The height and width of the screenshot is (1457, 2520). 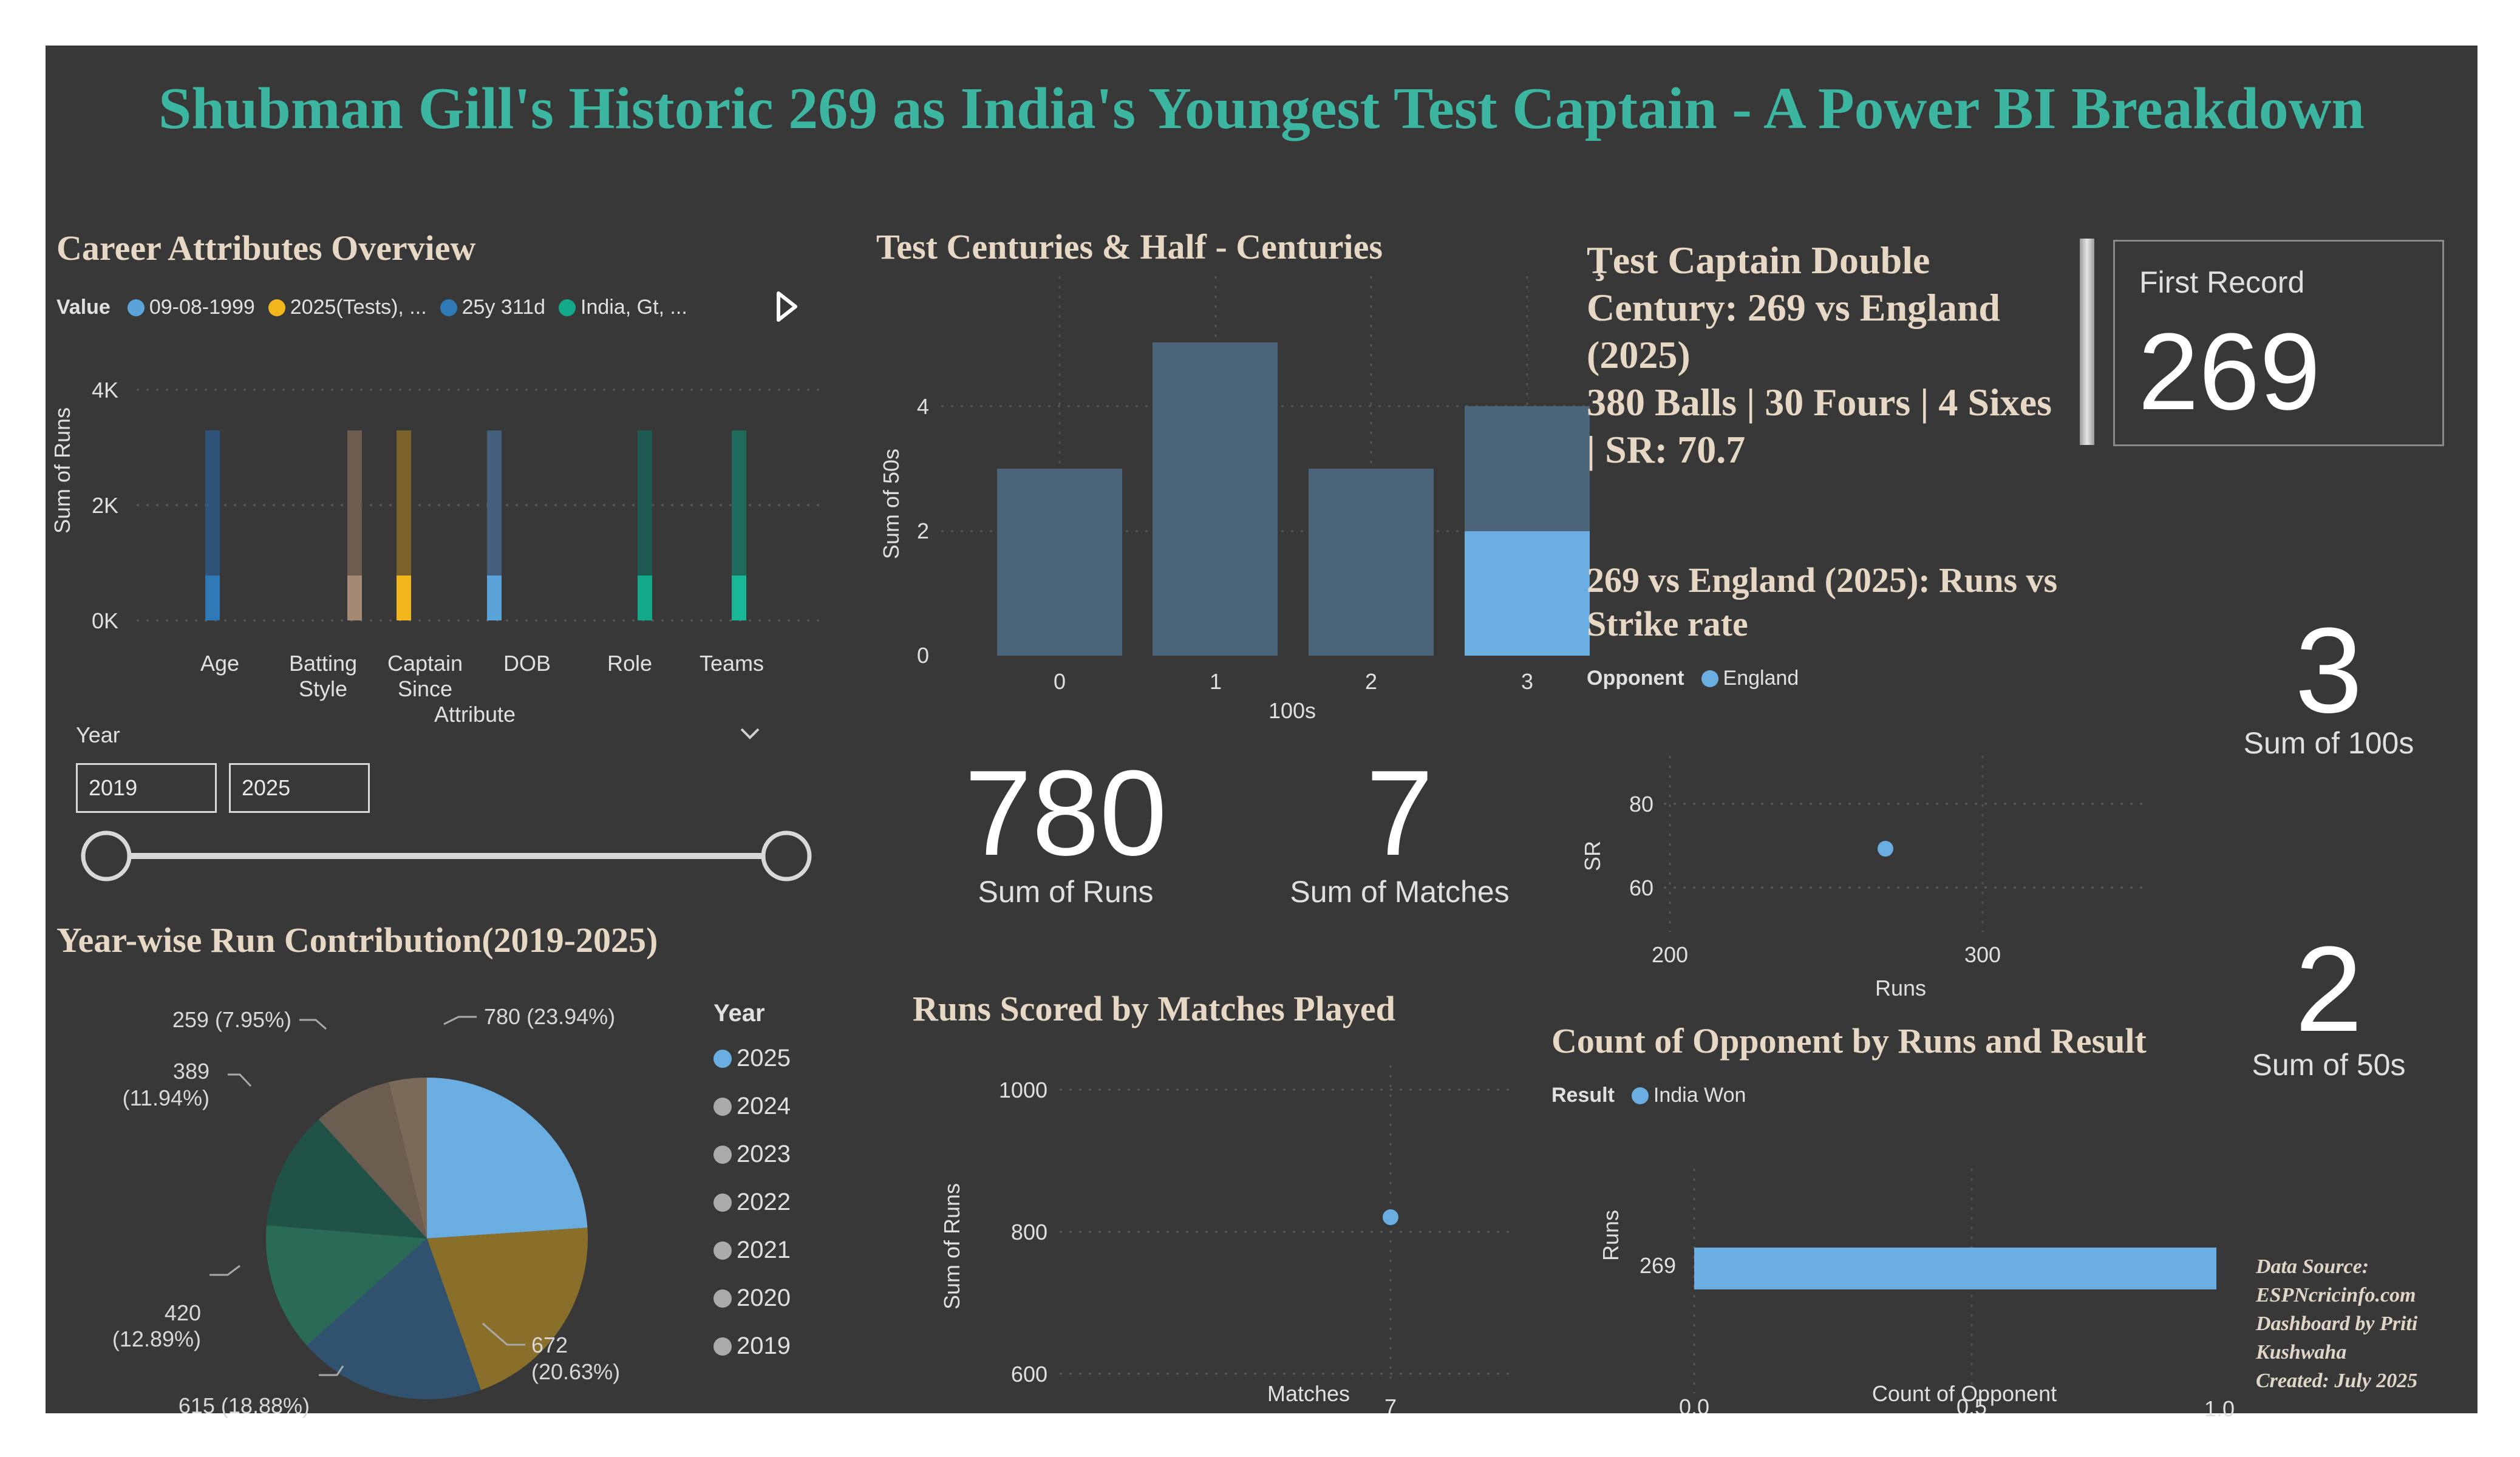 I want to click on pie-label-2022-pct: (12.89%), so click(x=156, y=1338).